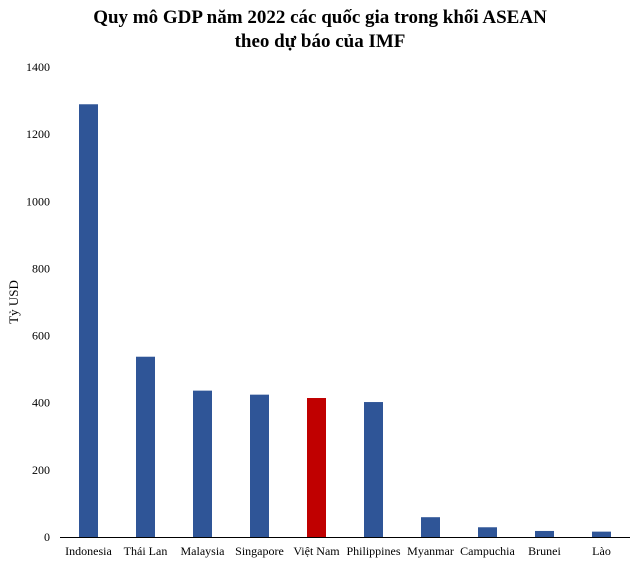  I want to click on y-axis-ticks: 0 200 400 600 800 1000 1200 1400, so click(38, 302).